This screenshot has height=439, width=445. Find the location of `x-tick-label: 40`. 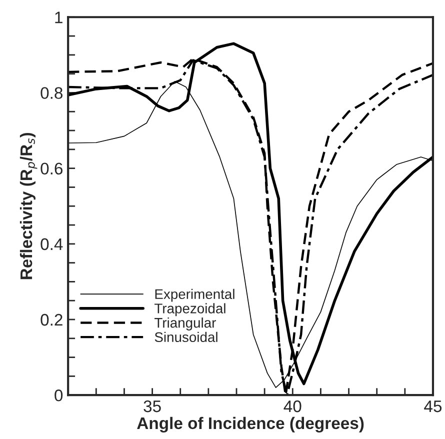

x-tick-label: 40 is located at coordinates (293, 406).